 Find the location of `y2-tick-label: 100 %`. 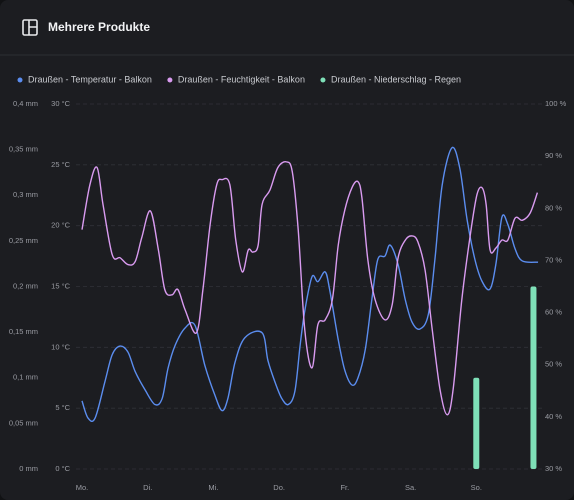

y2-tick-label: 100 % is located at coordinates (556, 103).